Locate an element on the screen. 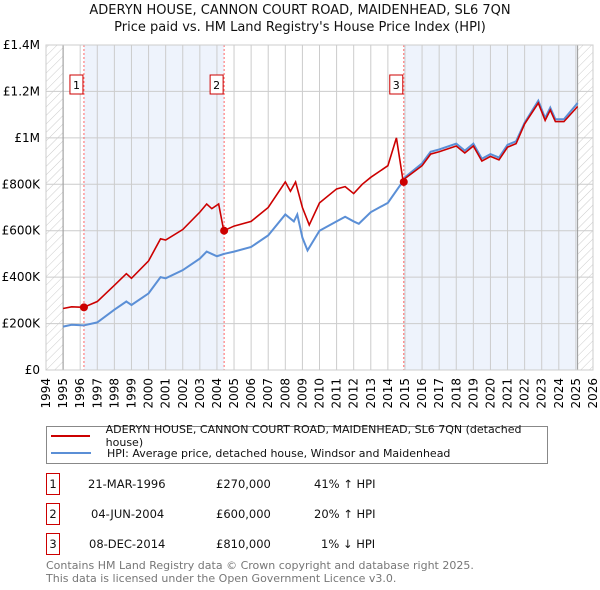 The image size is (600, 590). y-tick-label: £600K is located at coordinates (22, 231).